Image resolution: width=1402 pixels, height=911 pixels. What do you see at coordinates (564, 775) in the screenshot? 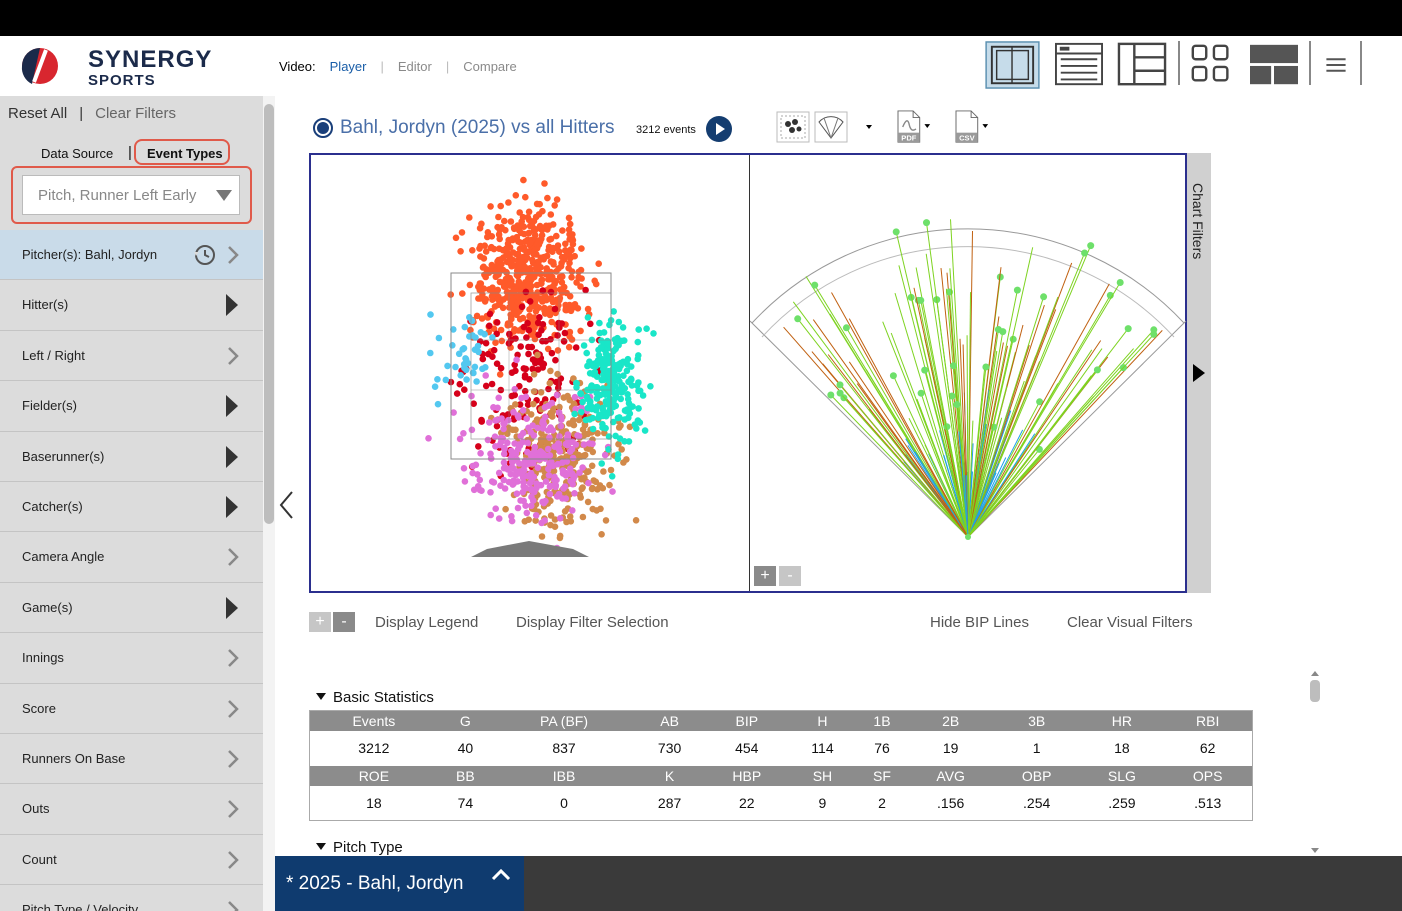
I see `stats-header-cell: IBB` at bounding box center [564, 775].